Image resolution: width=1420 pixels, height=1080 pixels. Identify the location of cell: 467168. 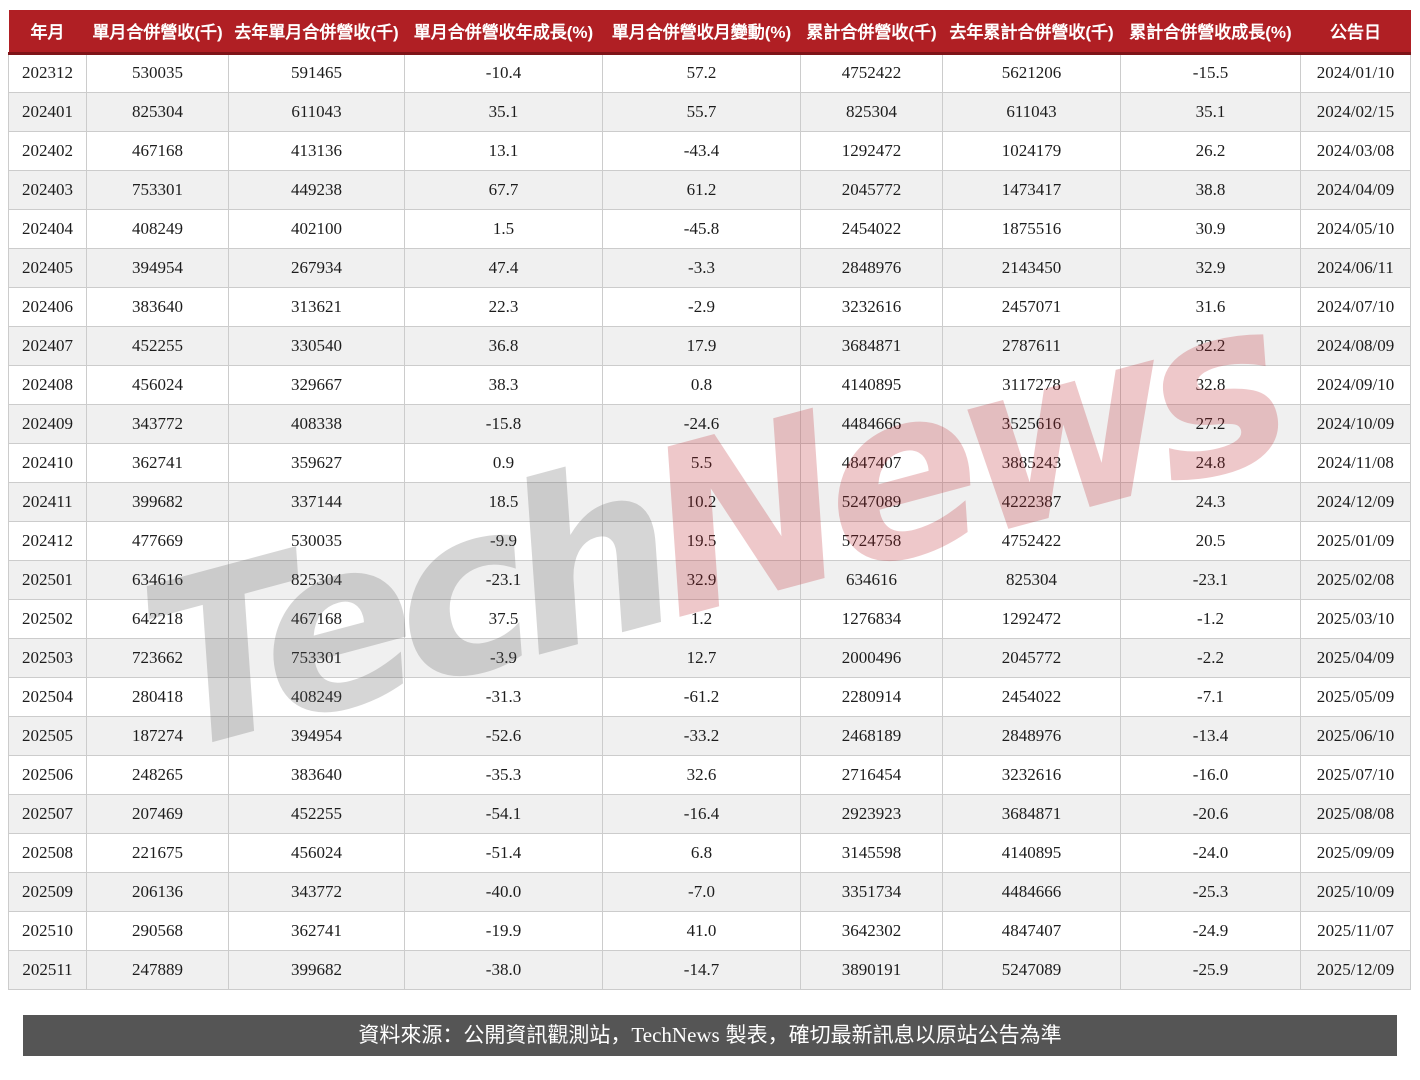
(316, 618).